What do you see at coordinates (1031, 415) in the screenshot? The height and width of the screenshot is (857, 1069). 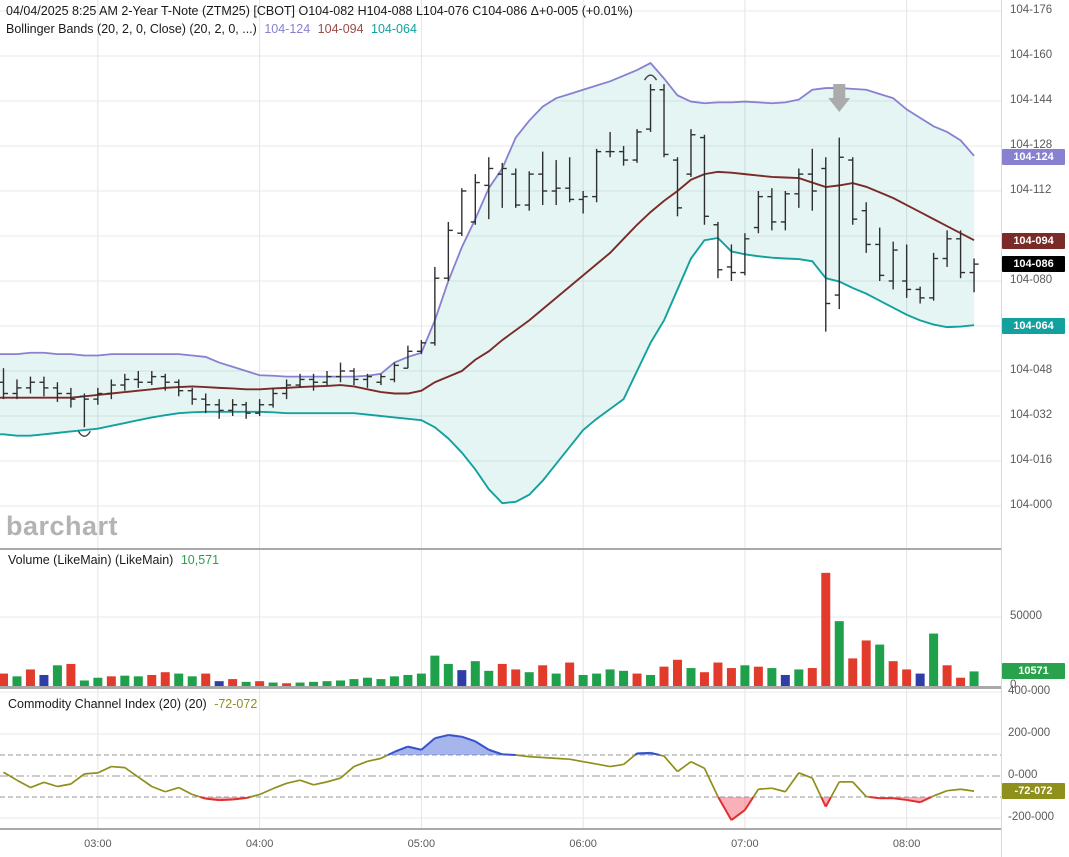 I see `price-axis-label: 104-032` at bounding box center [1031, 415].